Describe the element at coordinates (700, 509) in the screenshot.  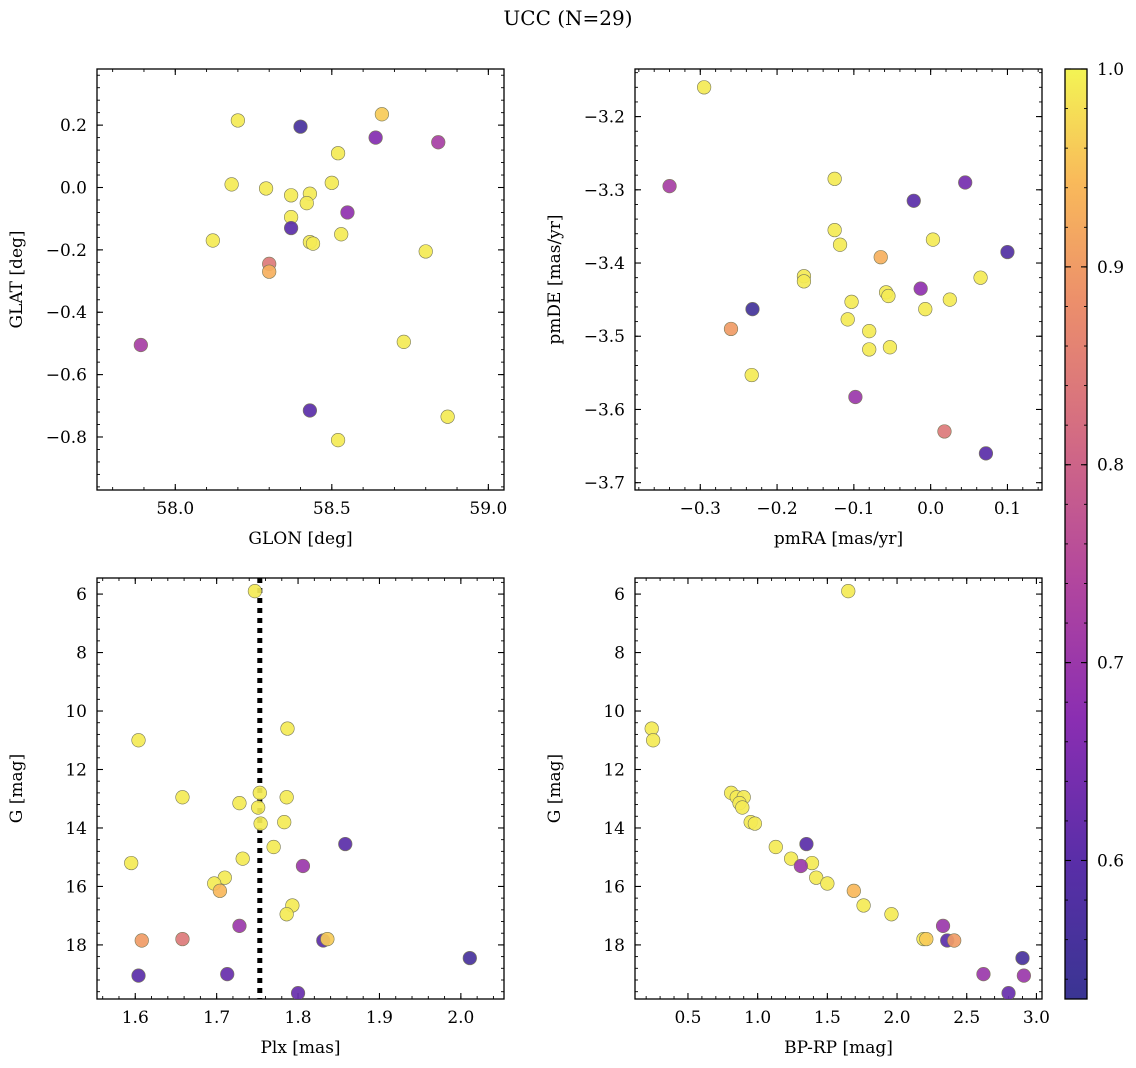
I see `x-tick-label: −0.3` at that location.